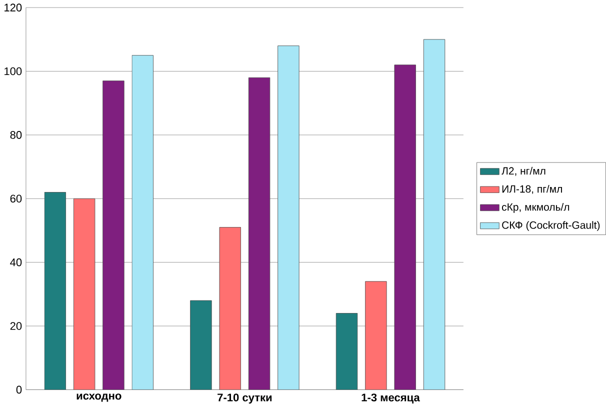  What do you see at coordinates (16, 134) in the screenshot?
I see `y-tick-label: 80` at bounding box center [16, 134].